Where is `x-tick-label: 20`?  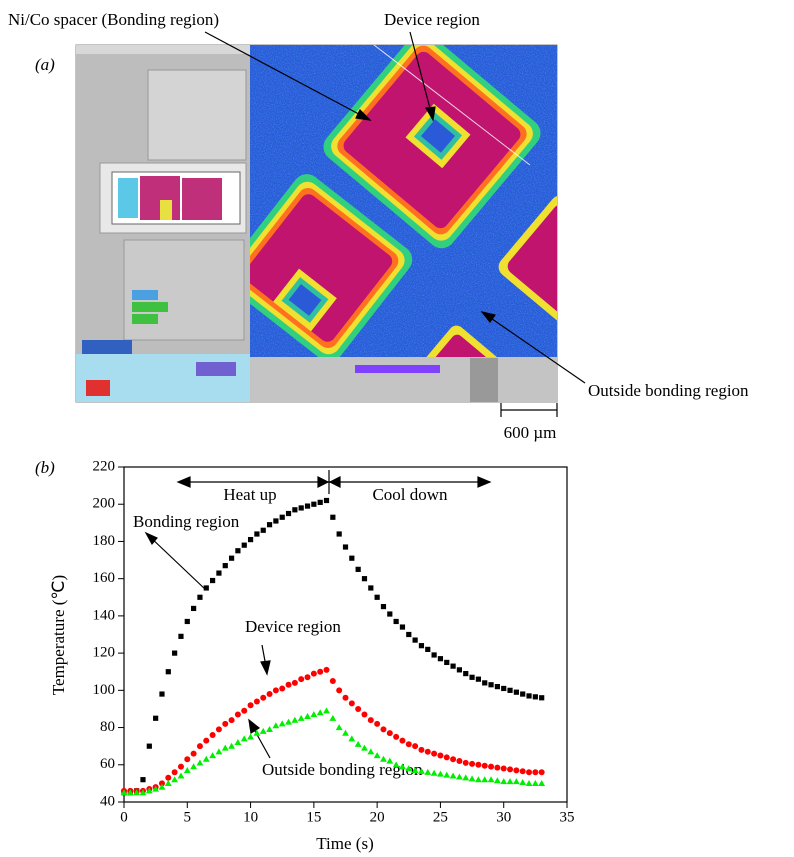
x-tick-label: 20 is located at coordinates (377, 817).